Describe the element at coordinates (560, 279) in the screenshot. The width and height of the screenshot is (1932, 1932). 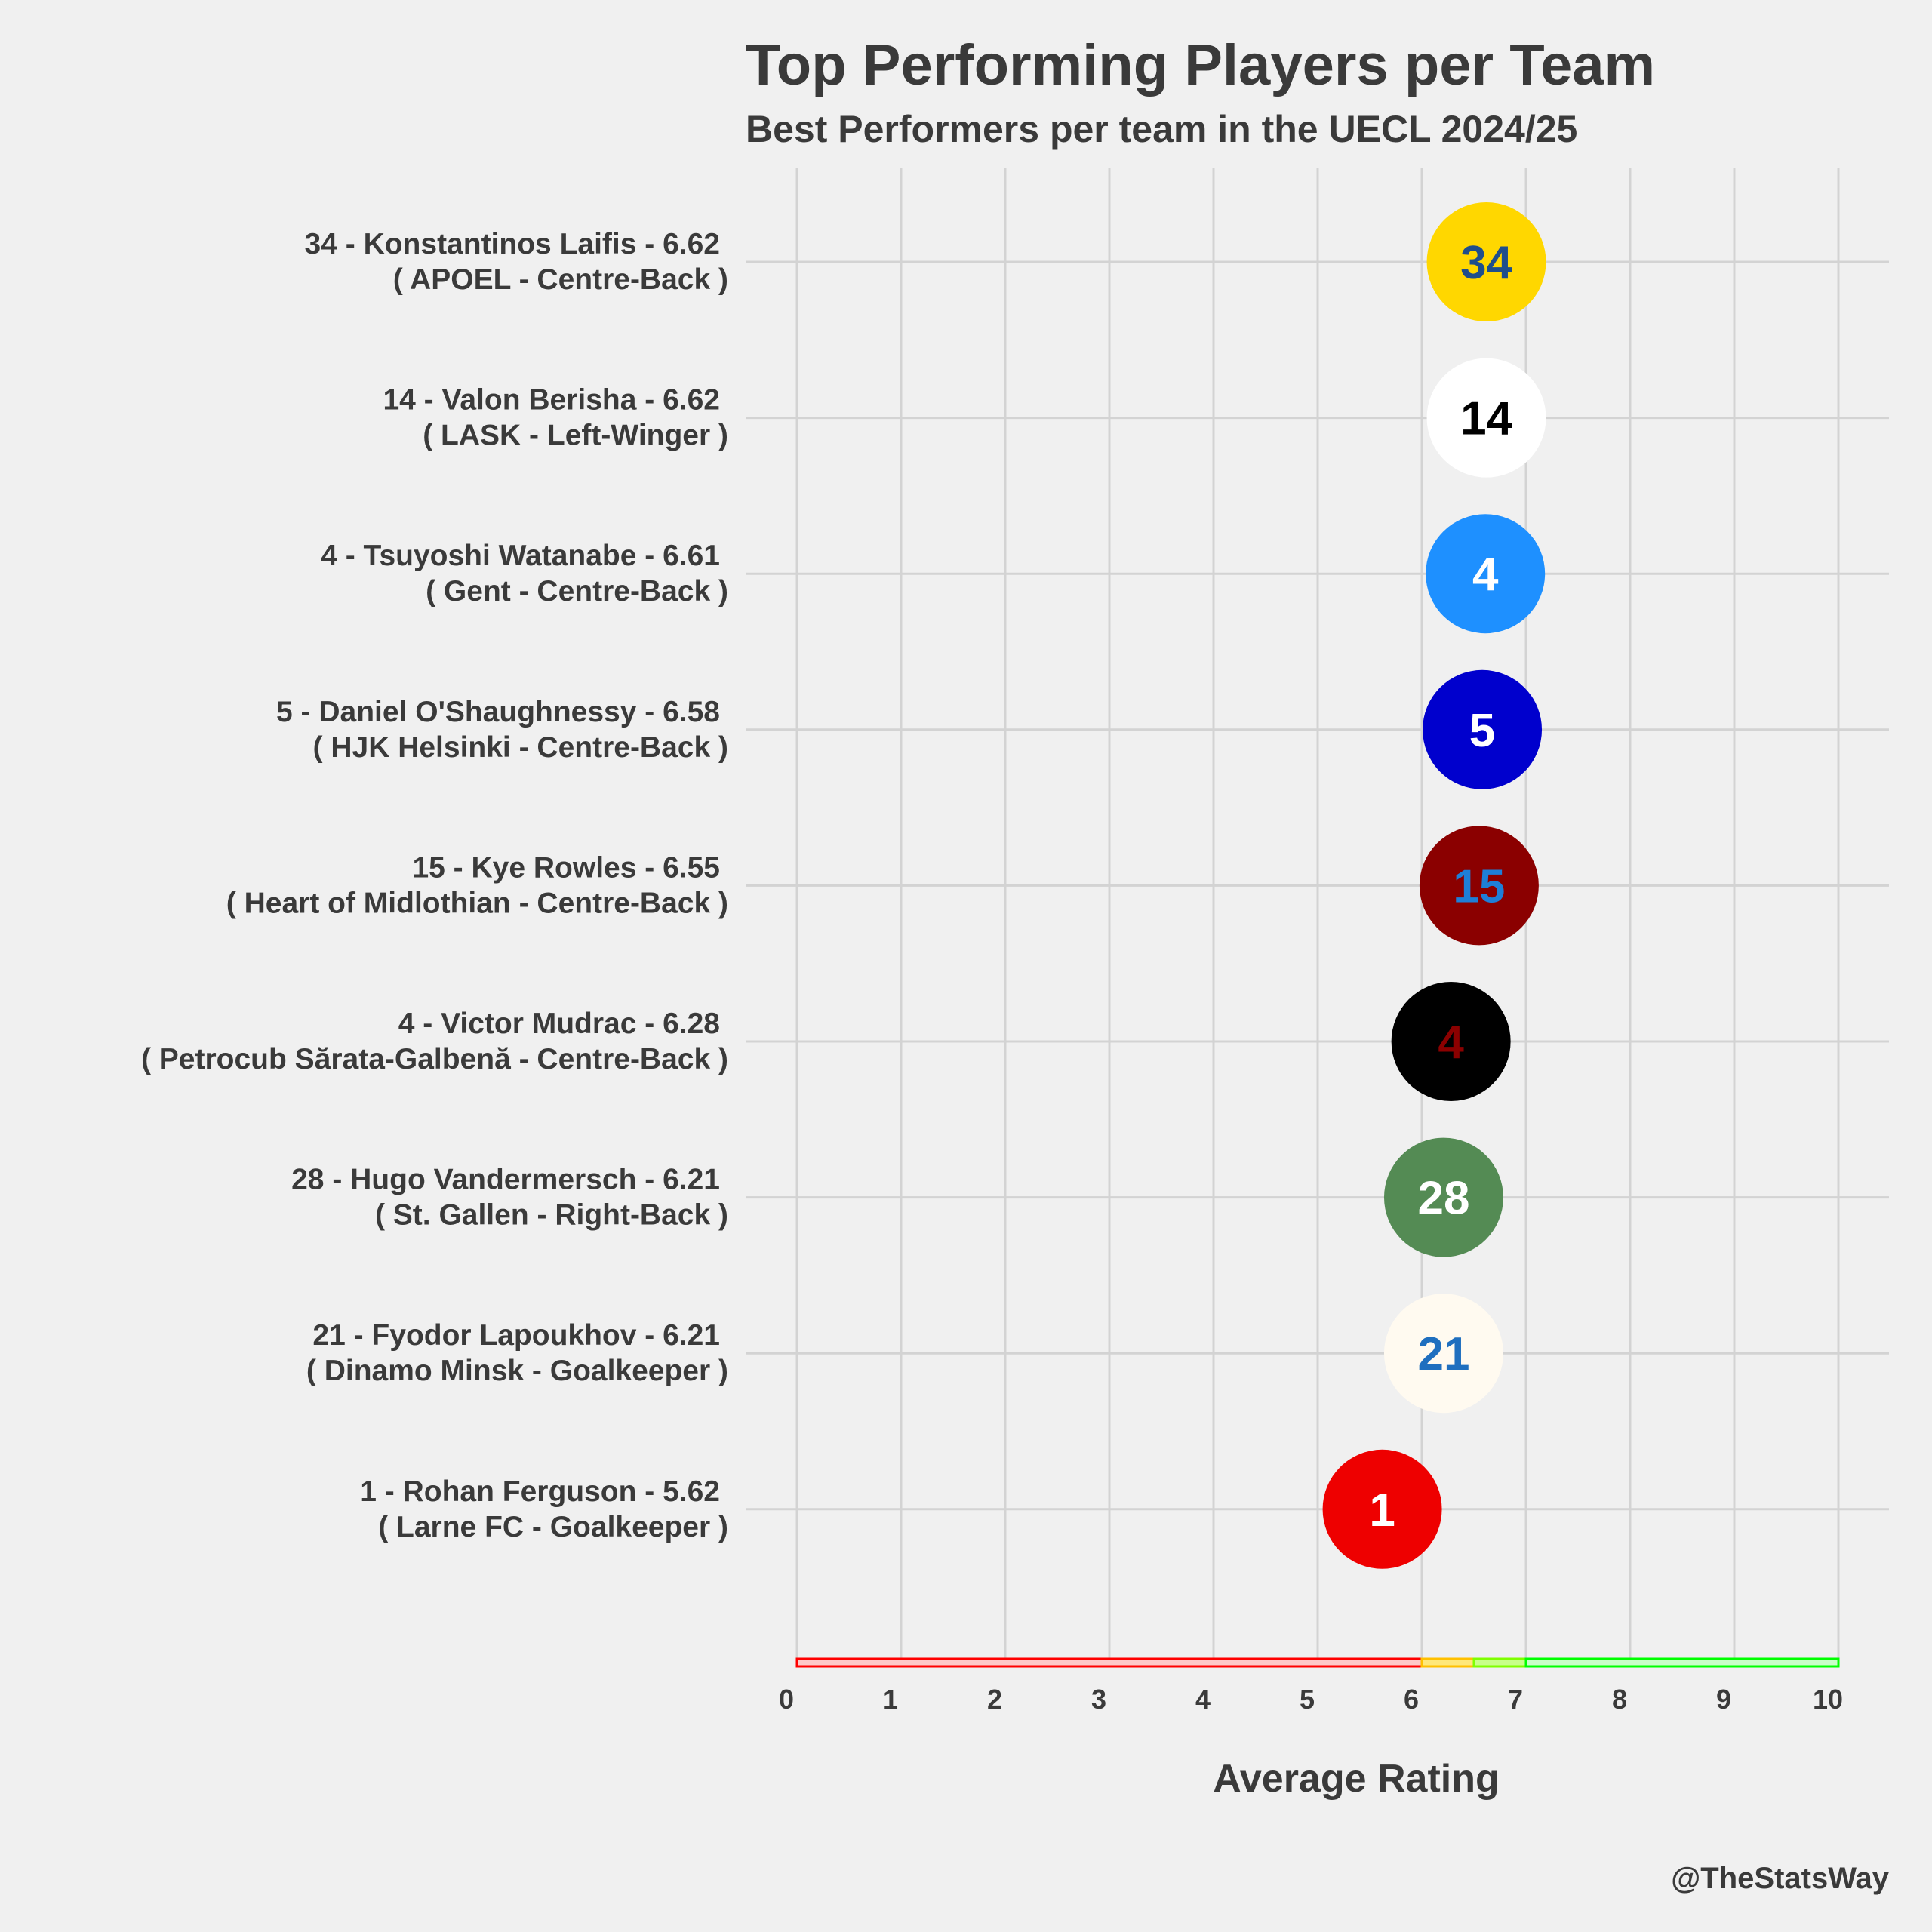
I see `player-label-line2: ( APOEL - Centre-Back )` at that location.